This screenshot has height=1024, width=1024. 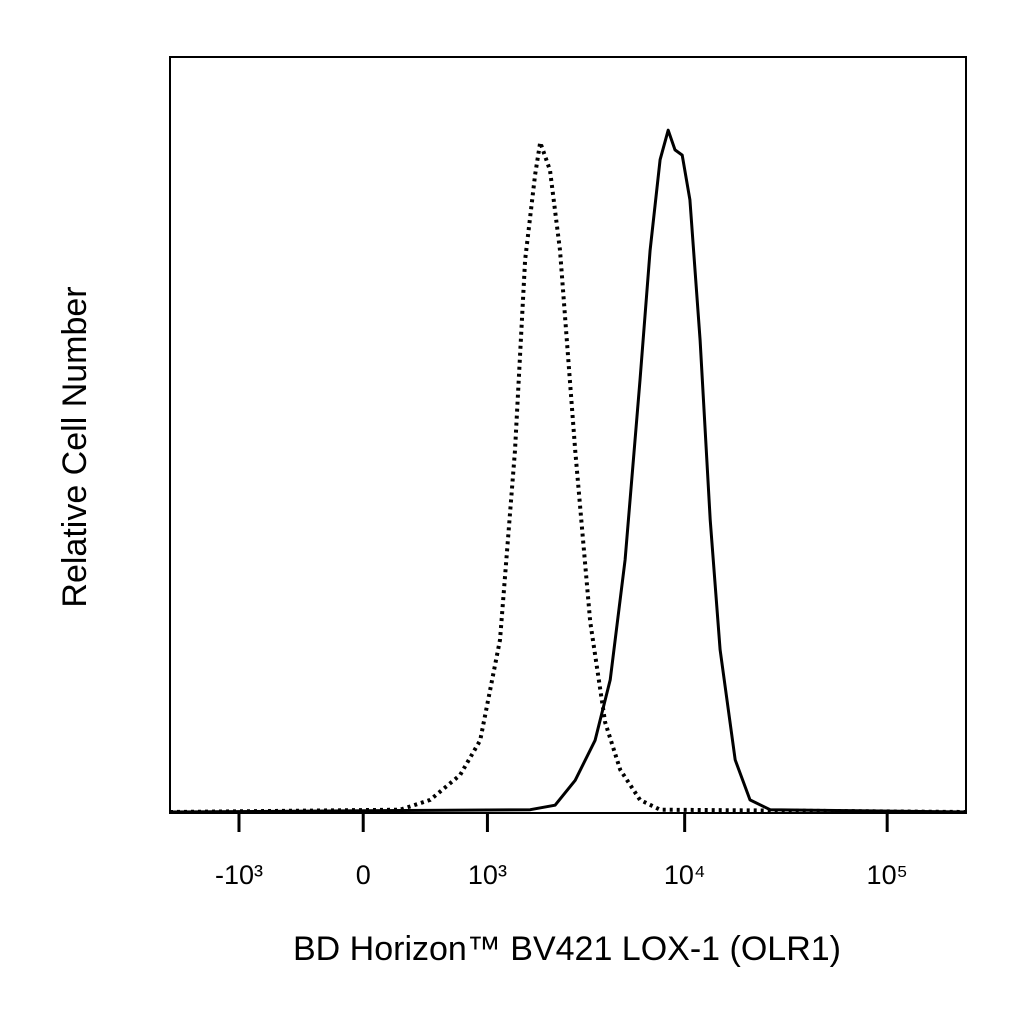 What do you see at coordinates (887, 875) in the screenshot?
I see `x-tick-label: 10⁵` at bounding box center [887, 875].